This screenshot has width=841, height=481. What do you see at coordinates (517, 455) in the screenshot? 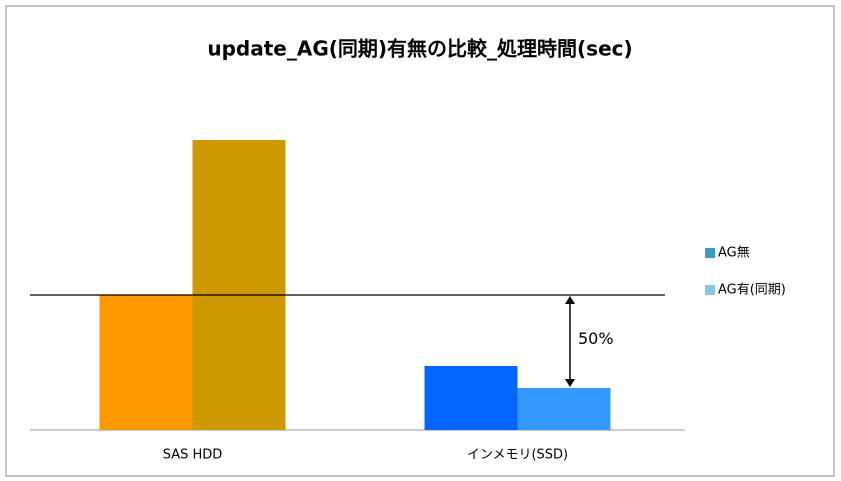
I see `x-tick-label: インメモリ(SSD)` at bounding box center [517, 455].